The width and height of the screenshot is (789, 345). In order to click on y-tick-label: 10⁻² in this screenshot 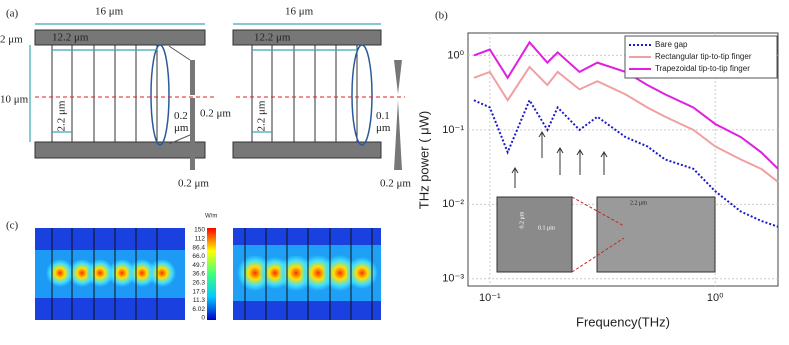, I will do `click(453, 204)`.